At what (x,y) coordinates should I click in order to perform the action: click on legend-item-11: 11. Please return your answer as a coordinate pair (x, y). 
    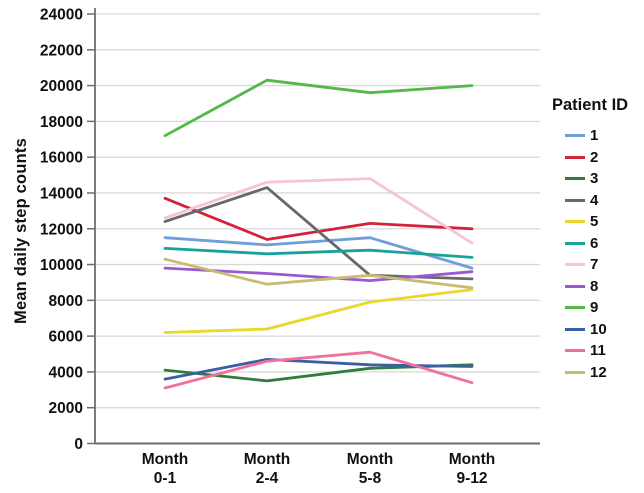
    Looking at the image, I should click on (604, 351).